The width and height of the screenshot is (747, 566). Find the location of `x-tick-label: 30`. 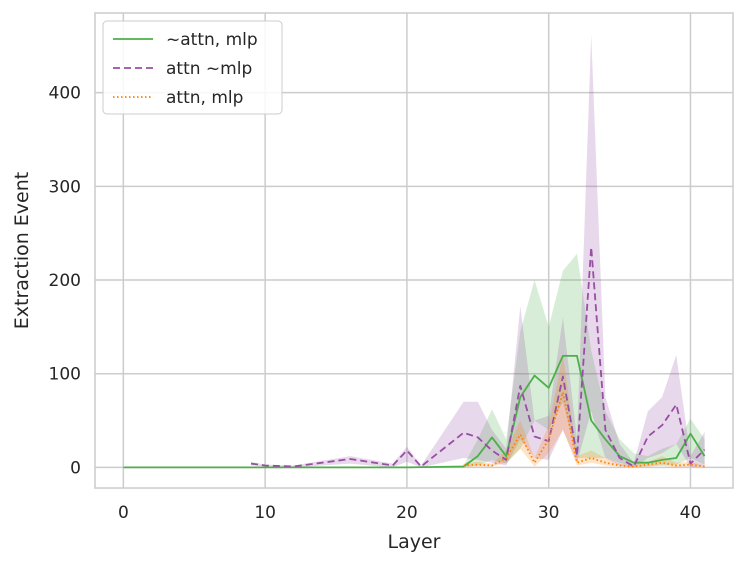

x-tick-label: 30 is located at coordinates (549, 513).